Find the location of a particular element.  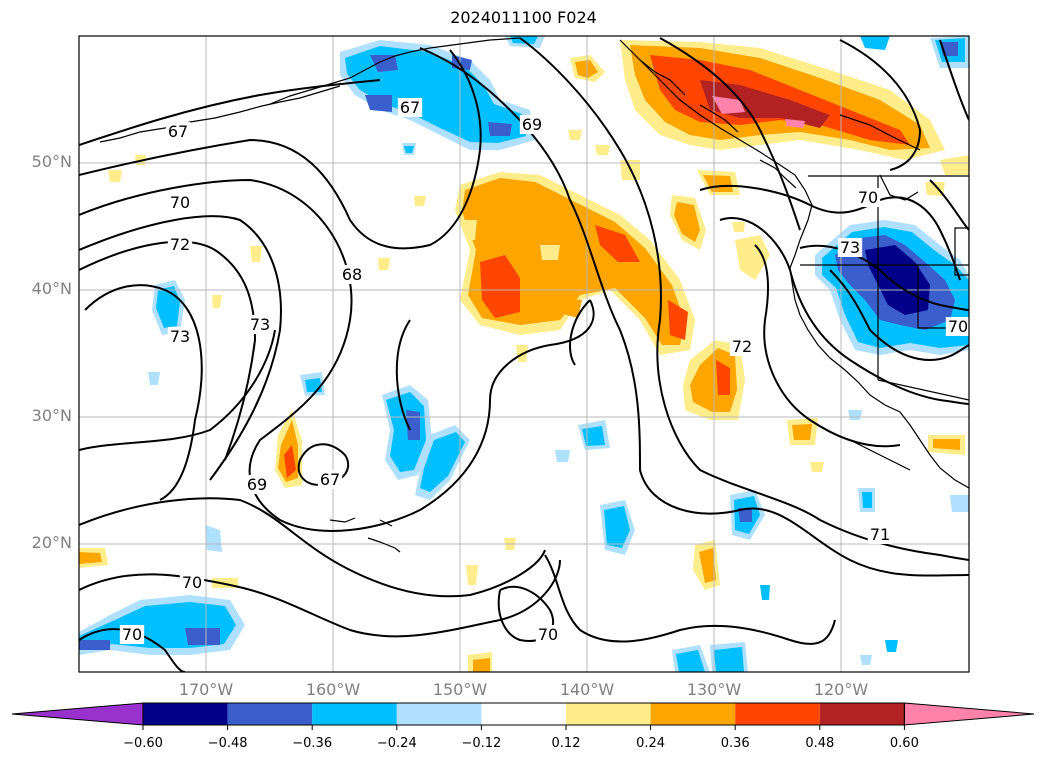

lon-label-140w: 140°W is located at coordinates (587, 689).